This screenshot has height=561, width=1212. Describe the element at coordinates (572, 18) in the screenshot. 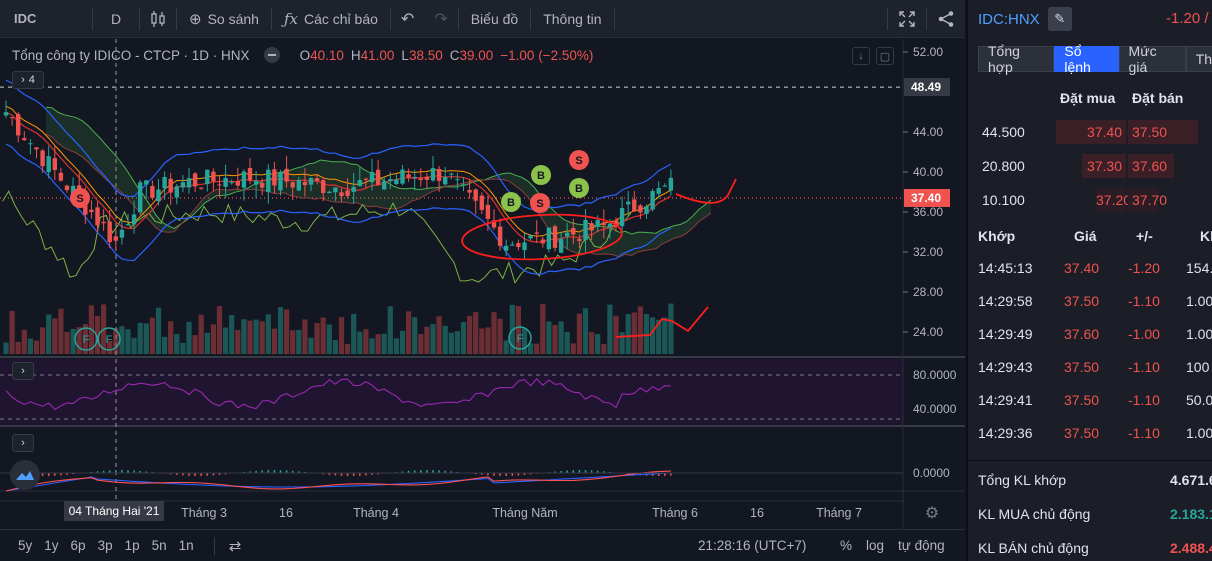

I see `info-button: Thông tin` at that location.